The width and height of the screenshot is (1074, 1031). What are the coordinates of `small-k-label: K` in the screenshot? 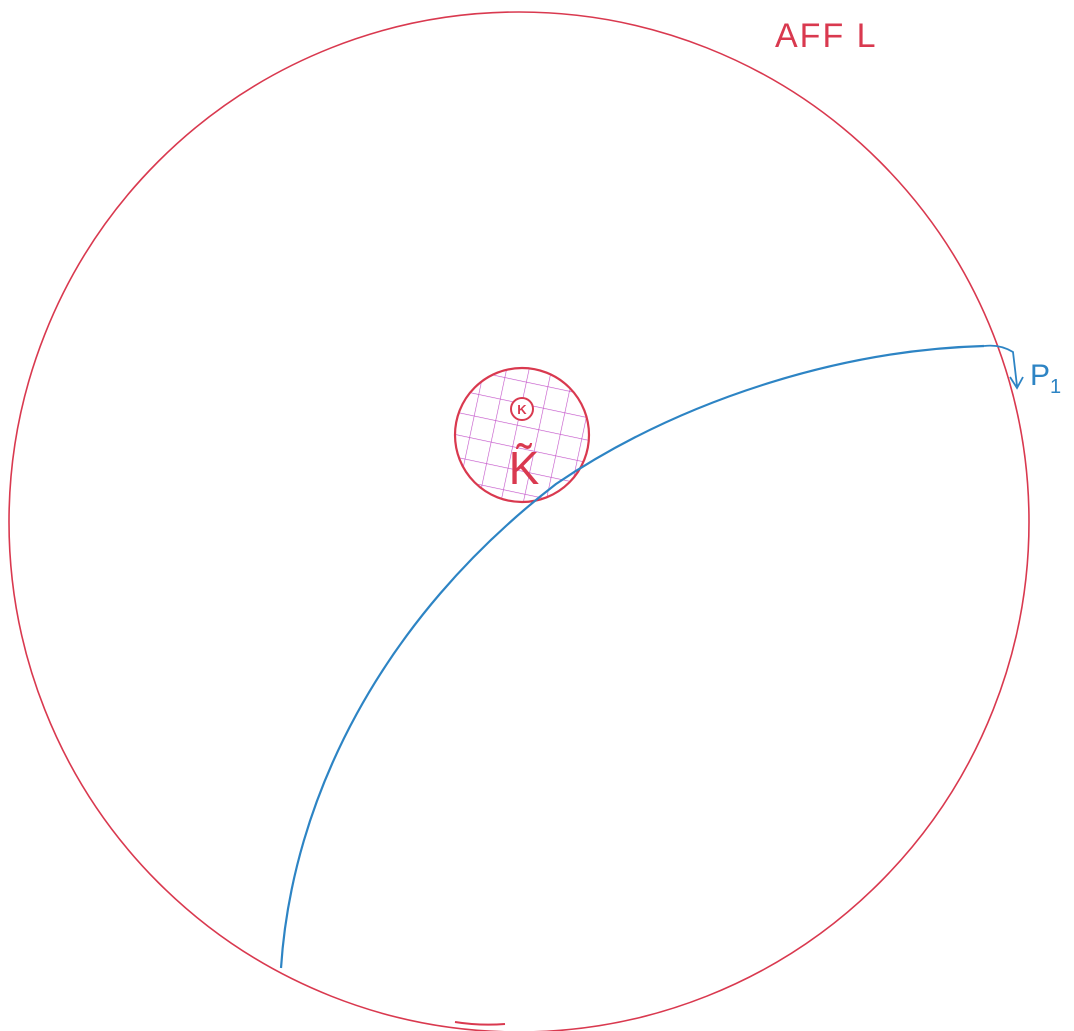 It's located at (522, 409).